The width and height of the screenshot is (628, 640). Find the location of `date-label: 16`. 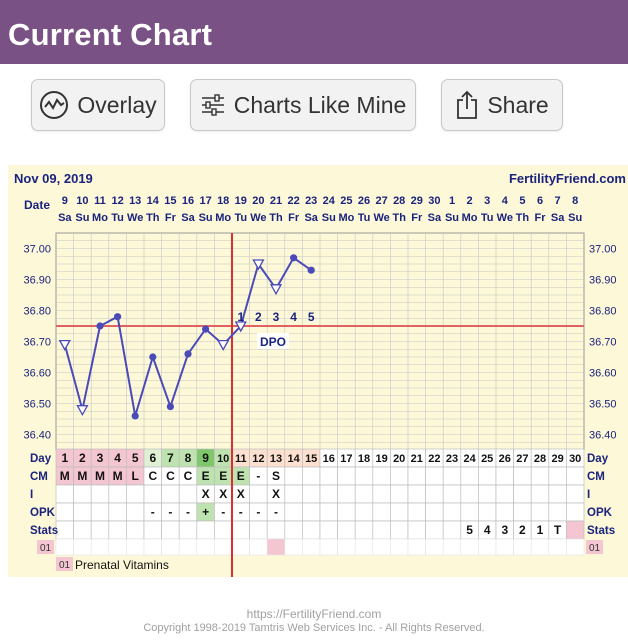

date-label: 16 is located at coordinates (188, 201).